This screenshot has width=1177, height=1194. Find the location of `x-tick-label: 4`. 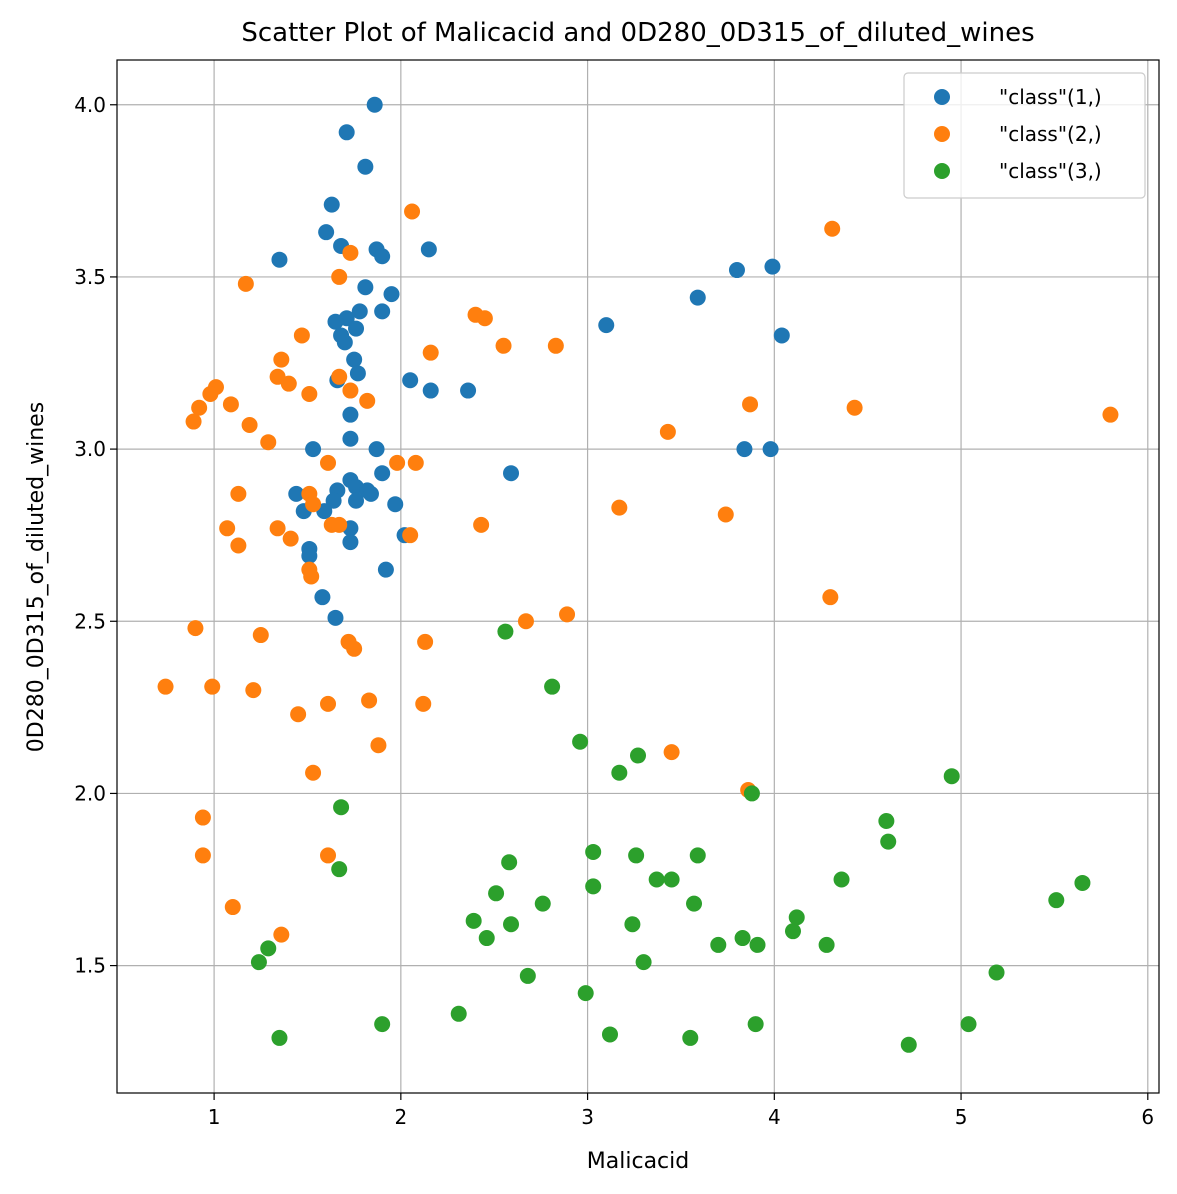

x-tick-label: 4 is located at coordinates (774, 1117).